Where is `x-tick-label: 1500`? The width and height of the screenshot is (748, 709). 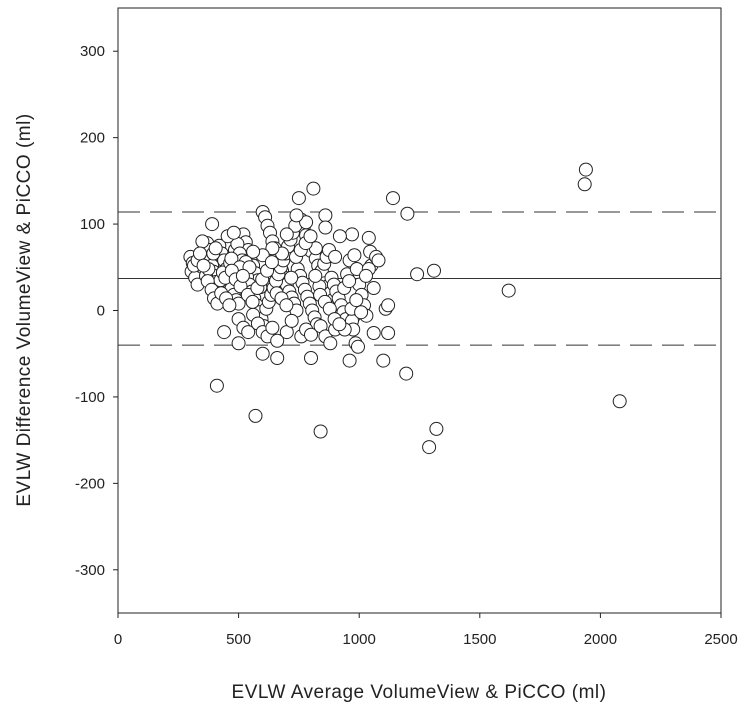
x-tick-label: 1500 is located at coordinates (479, 639).